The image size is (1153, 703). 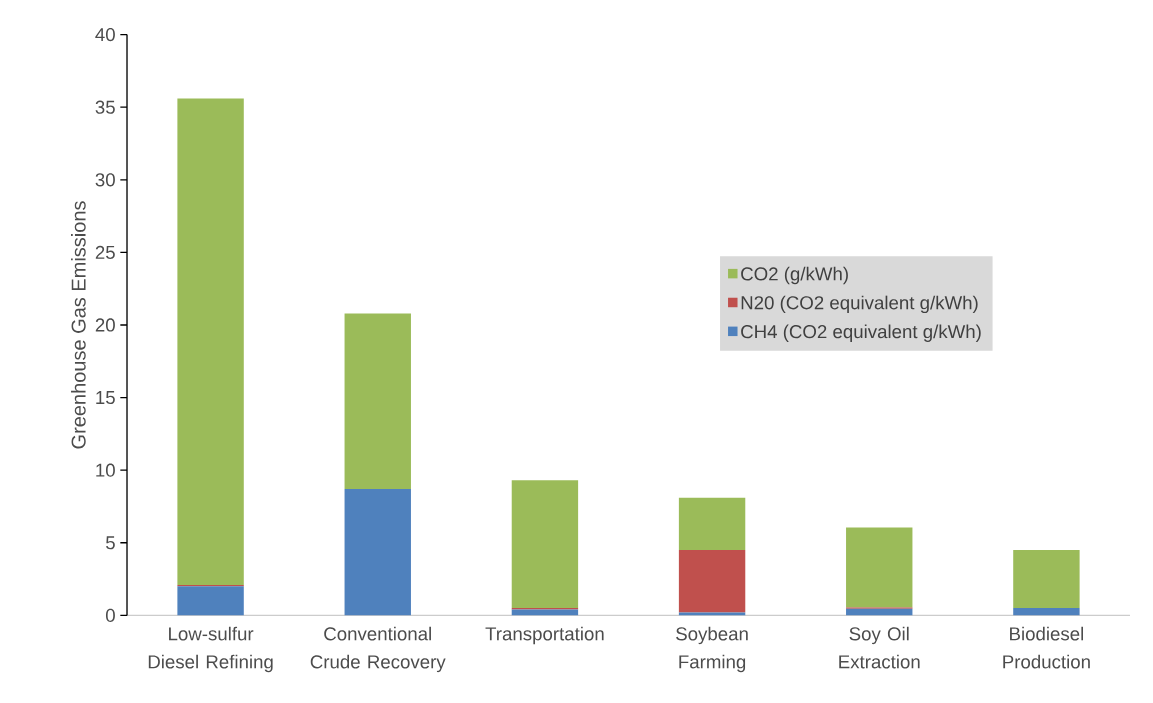 What do you see at coordinates (110, 543) in the screenshot?
I see `y-tick-label: 5` at bounding box center [110, 543].